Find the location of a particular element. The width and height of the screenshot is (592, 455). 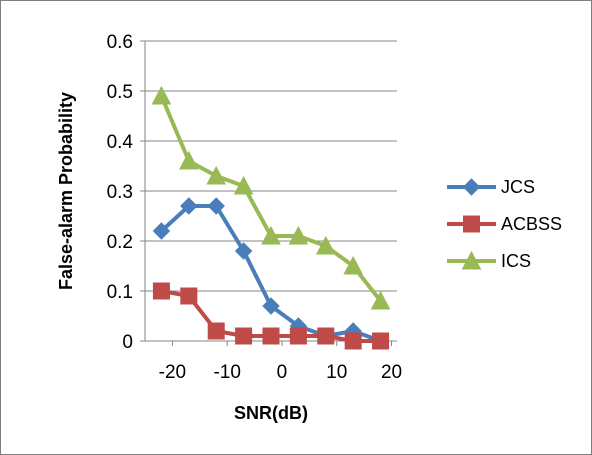

y-tick-label: 0 is located at coordinates (127, 342).